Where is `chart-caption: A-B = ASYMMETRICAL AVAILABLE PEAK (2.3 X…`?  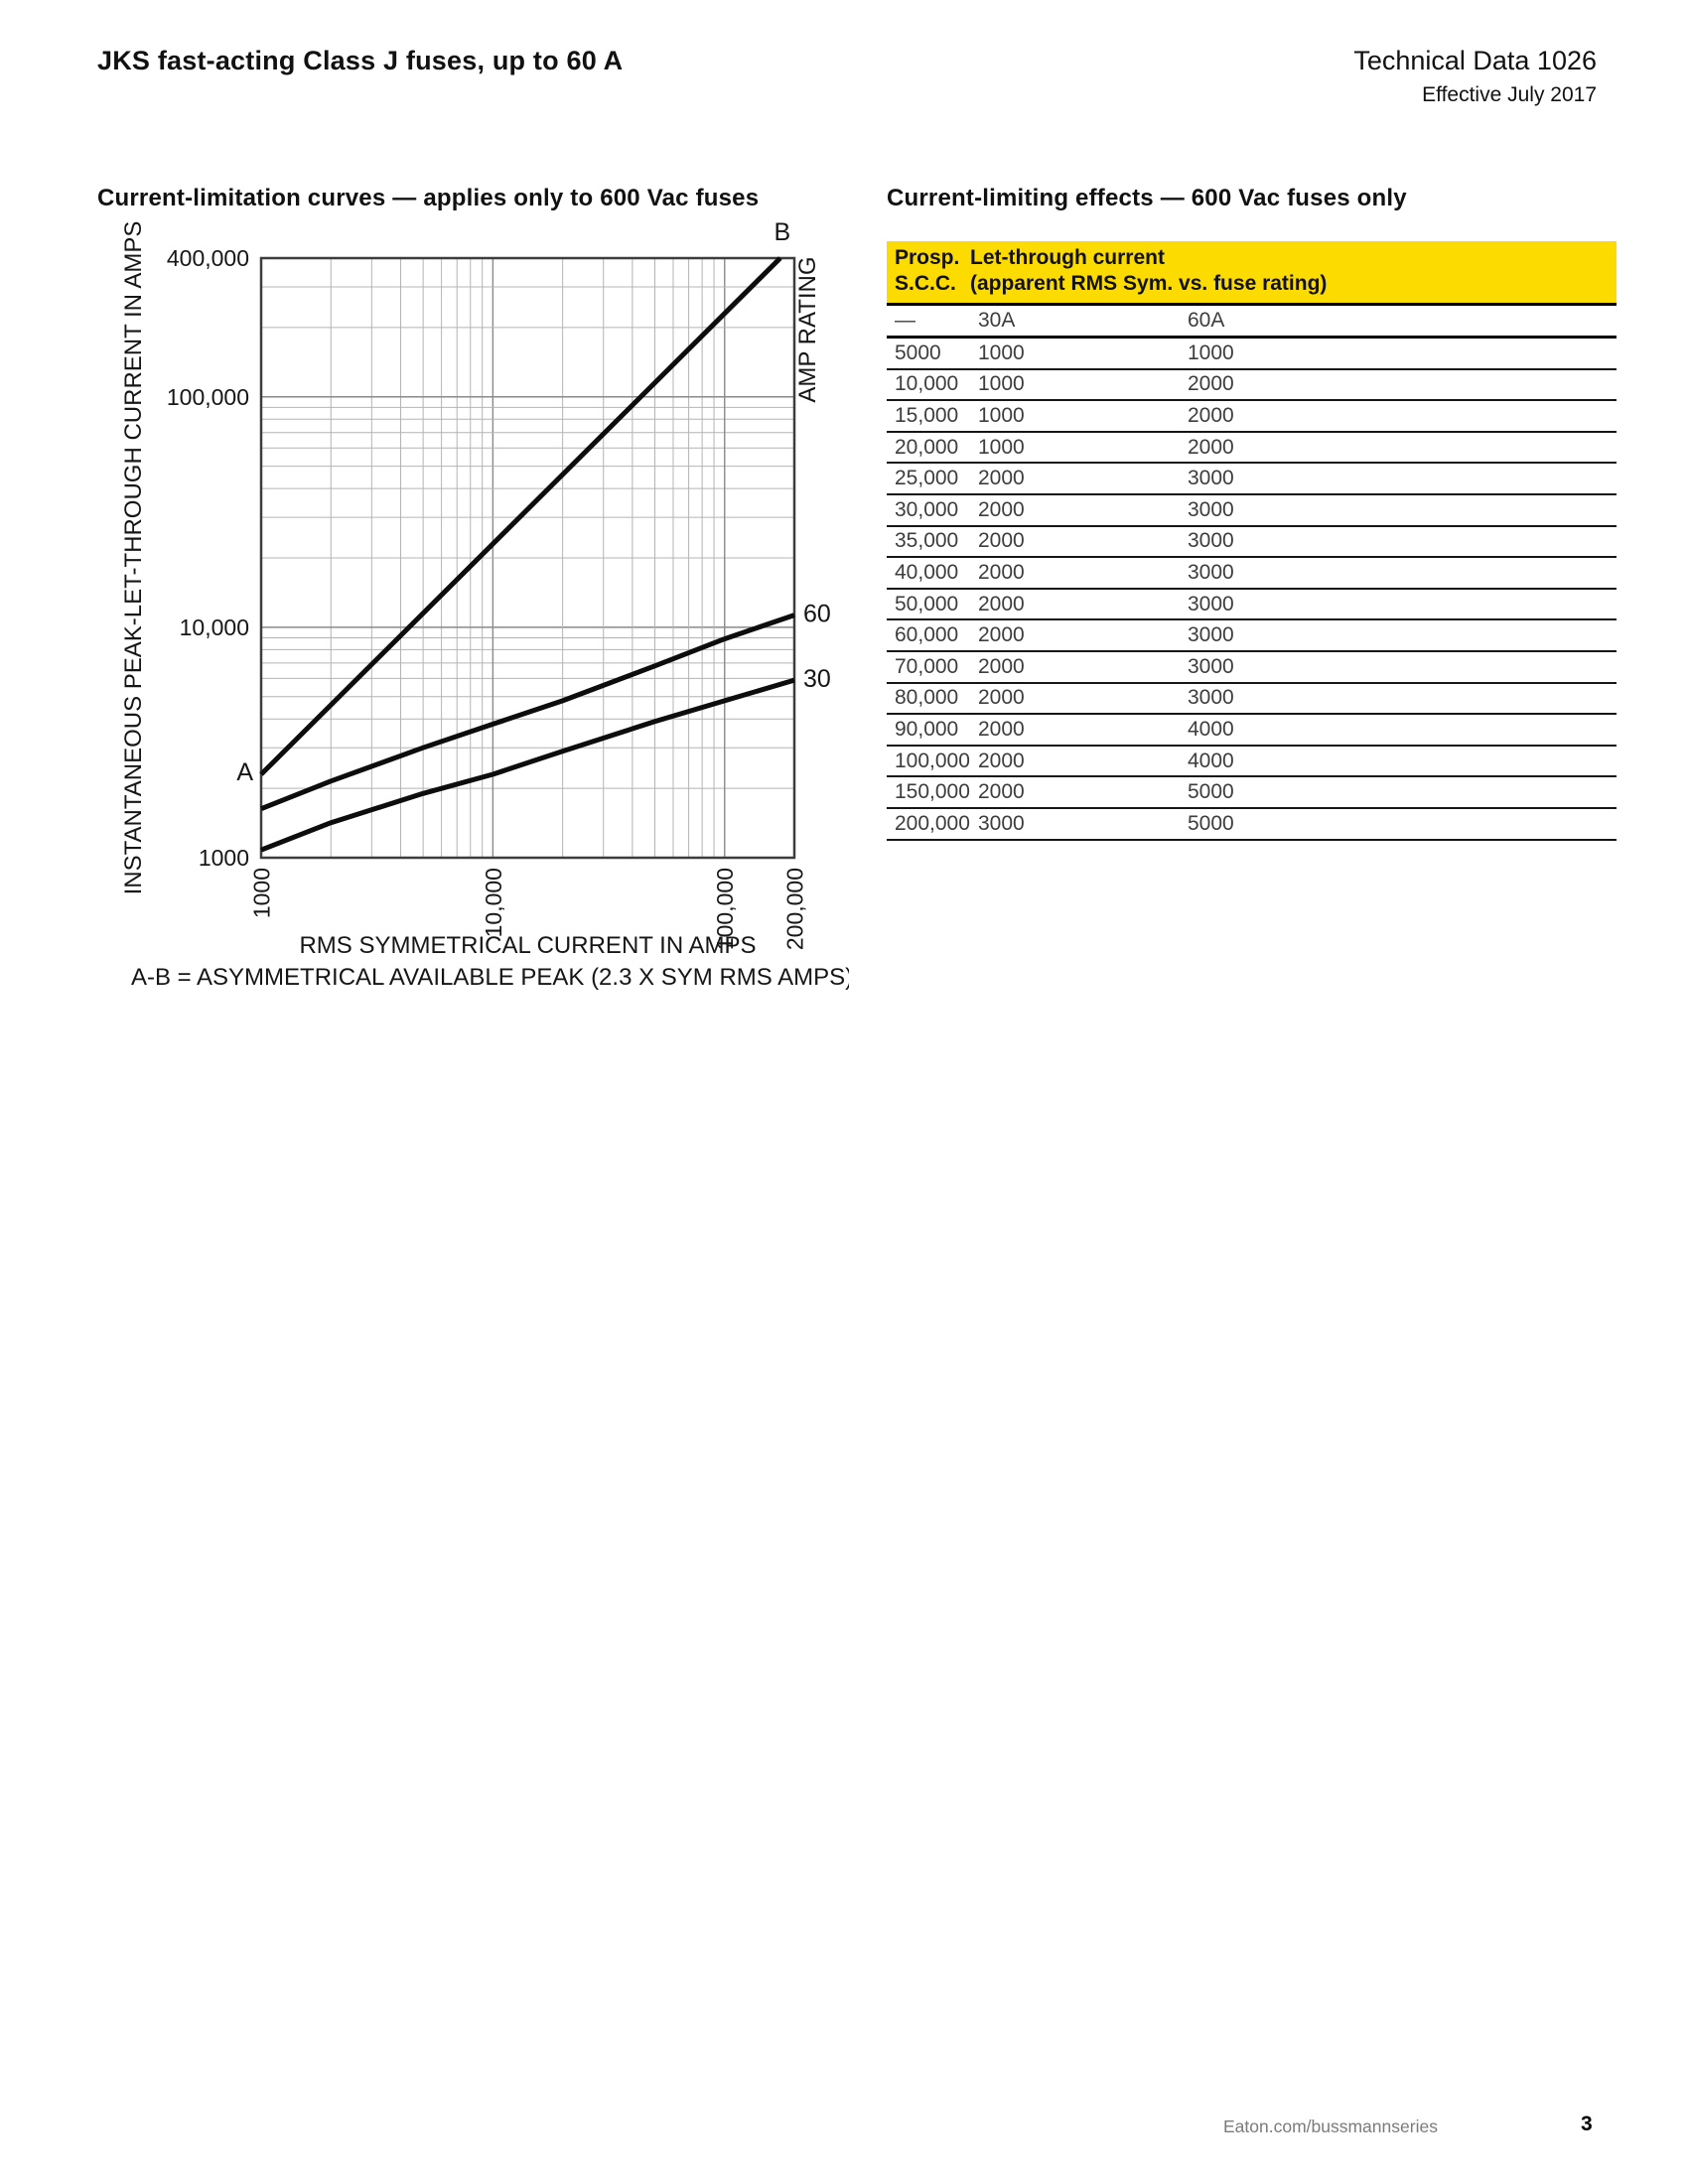 chart-caption: A-B = ASYMMETRICAL AVAILABLE PEAK (2.3 X… is located at coordinates (490, 977).